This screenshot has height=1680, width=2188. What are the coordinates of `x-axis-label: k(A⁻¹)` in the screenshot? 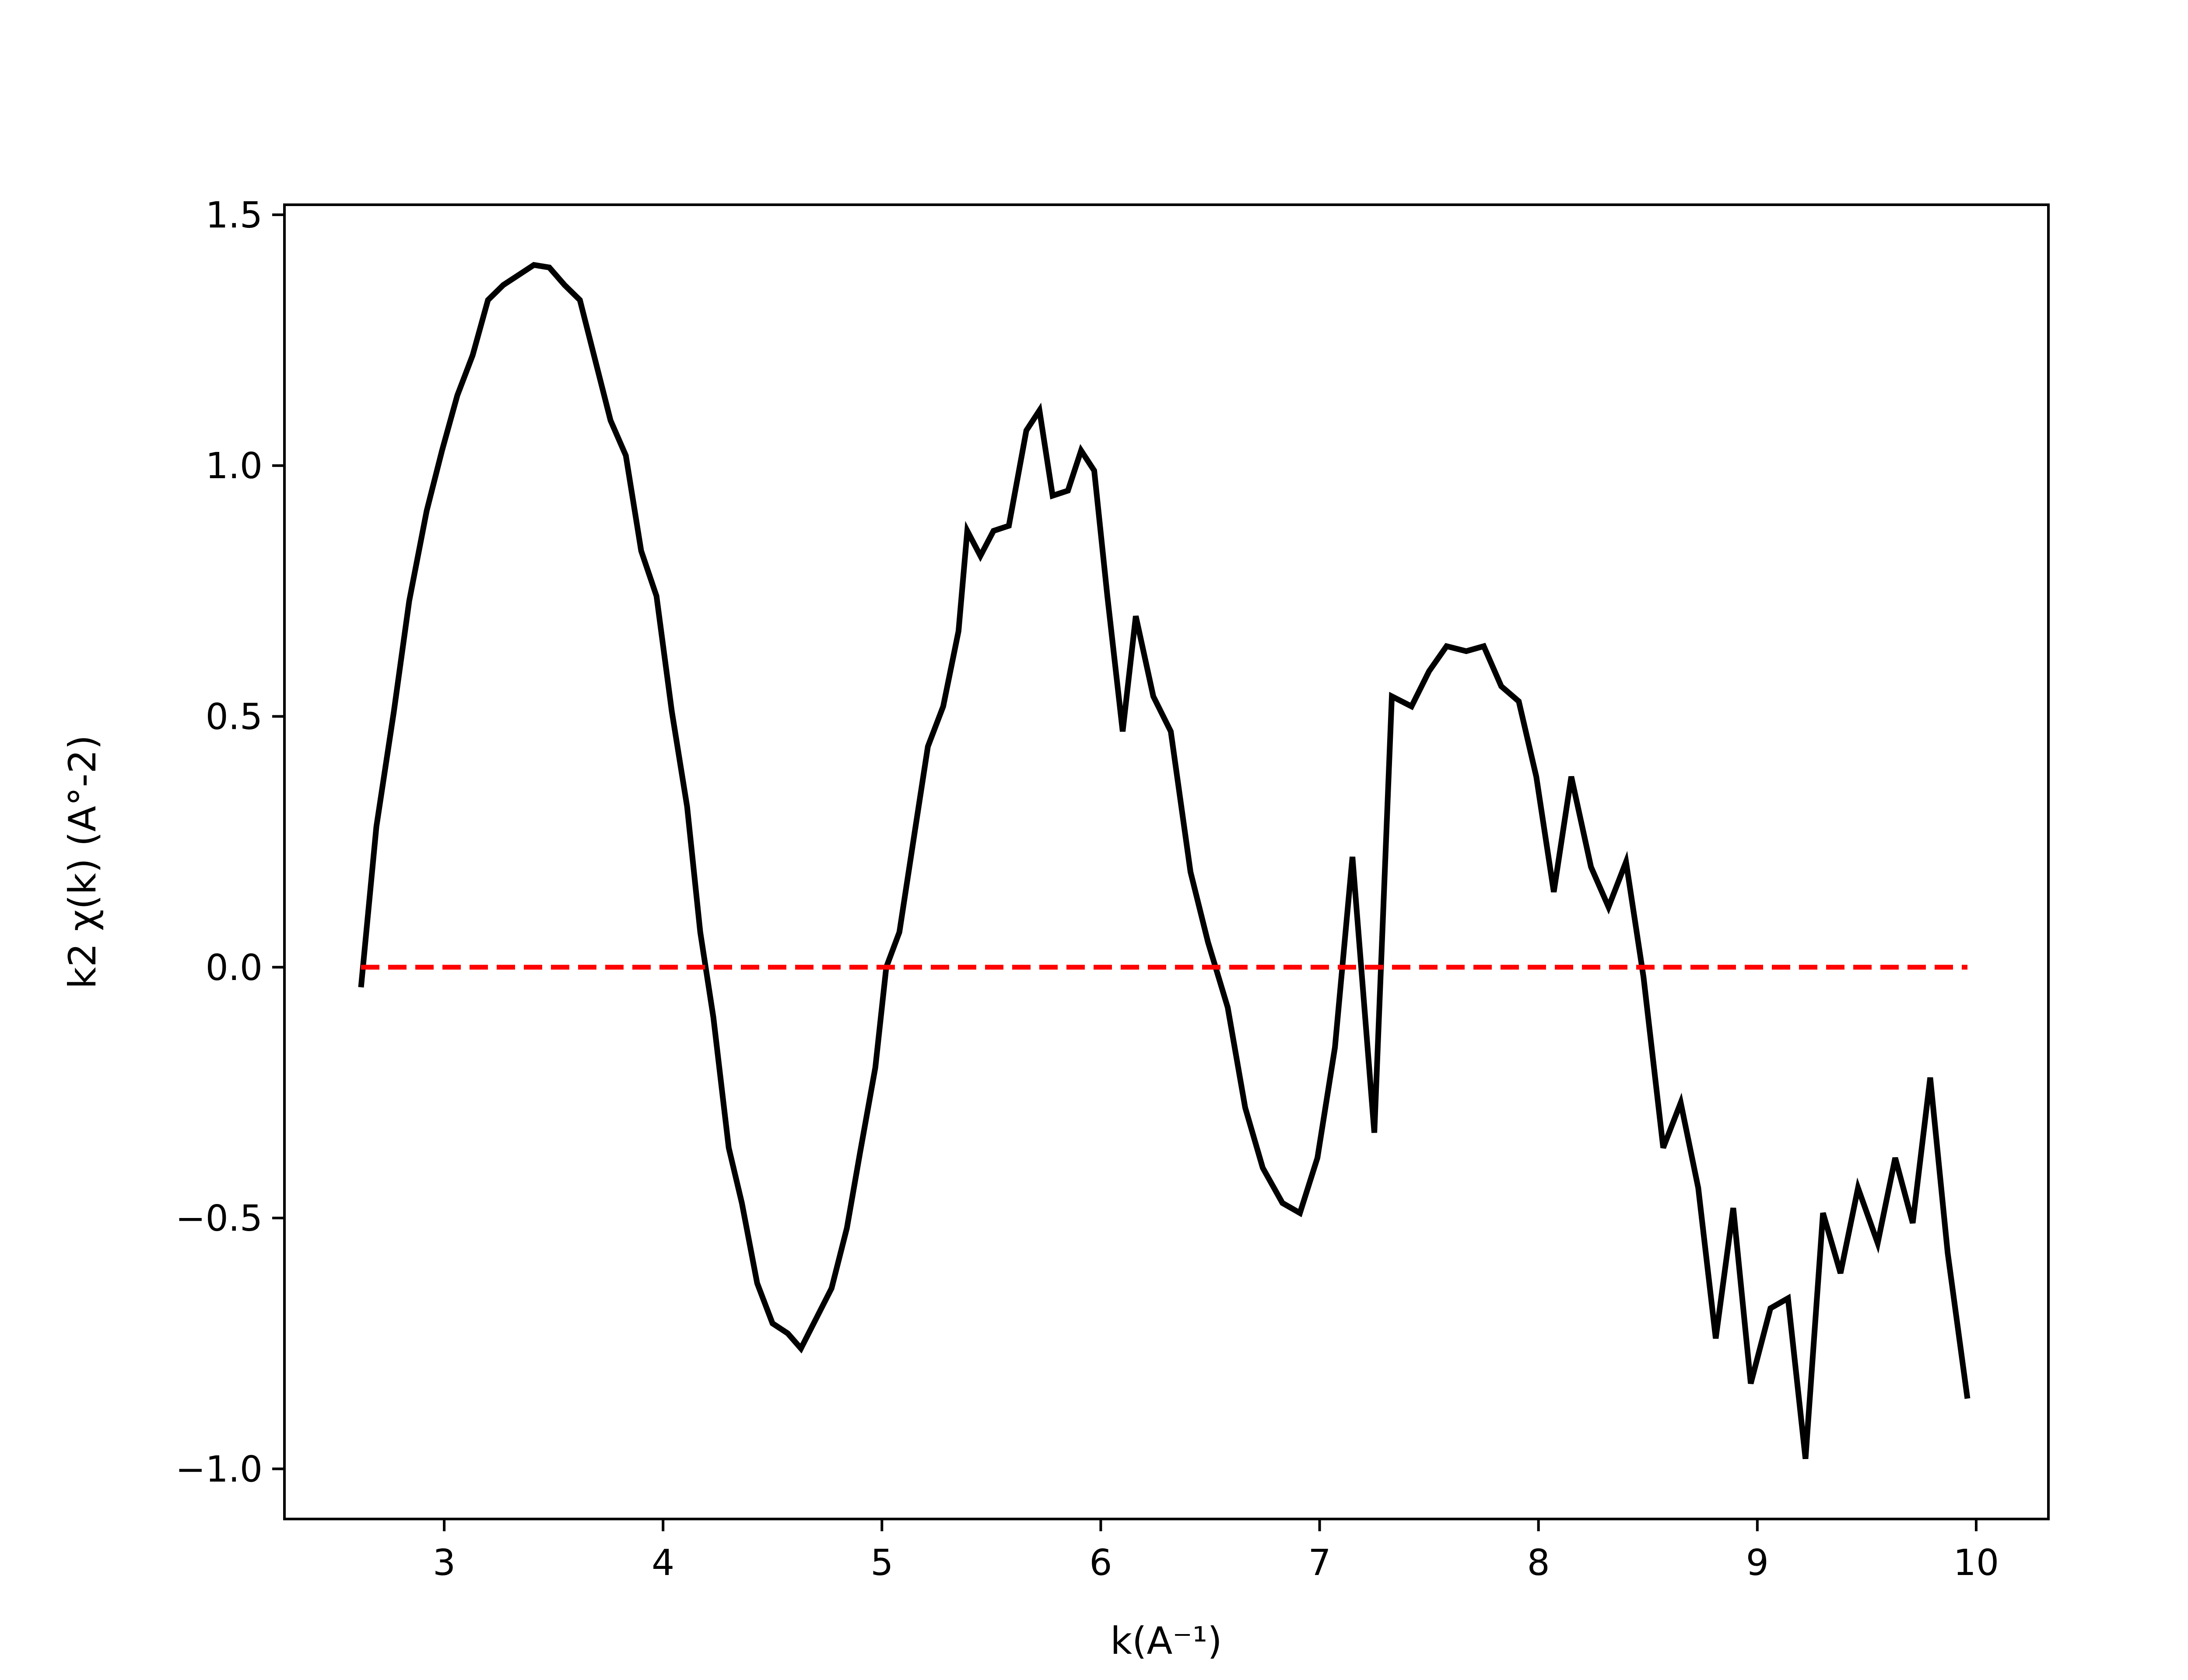 It's located at (1166, 1641).